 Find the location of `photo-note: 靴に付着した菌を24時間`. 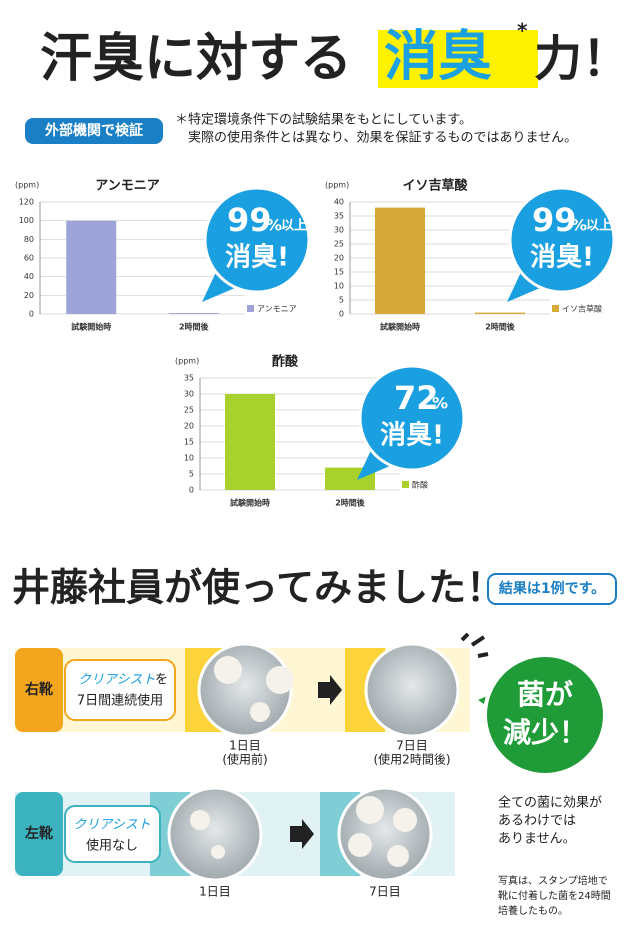

photo-note: 靴に付着した菌を24時間 is located at coordinates (554, 895).